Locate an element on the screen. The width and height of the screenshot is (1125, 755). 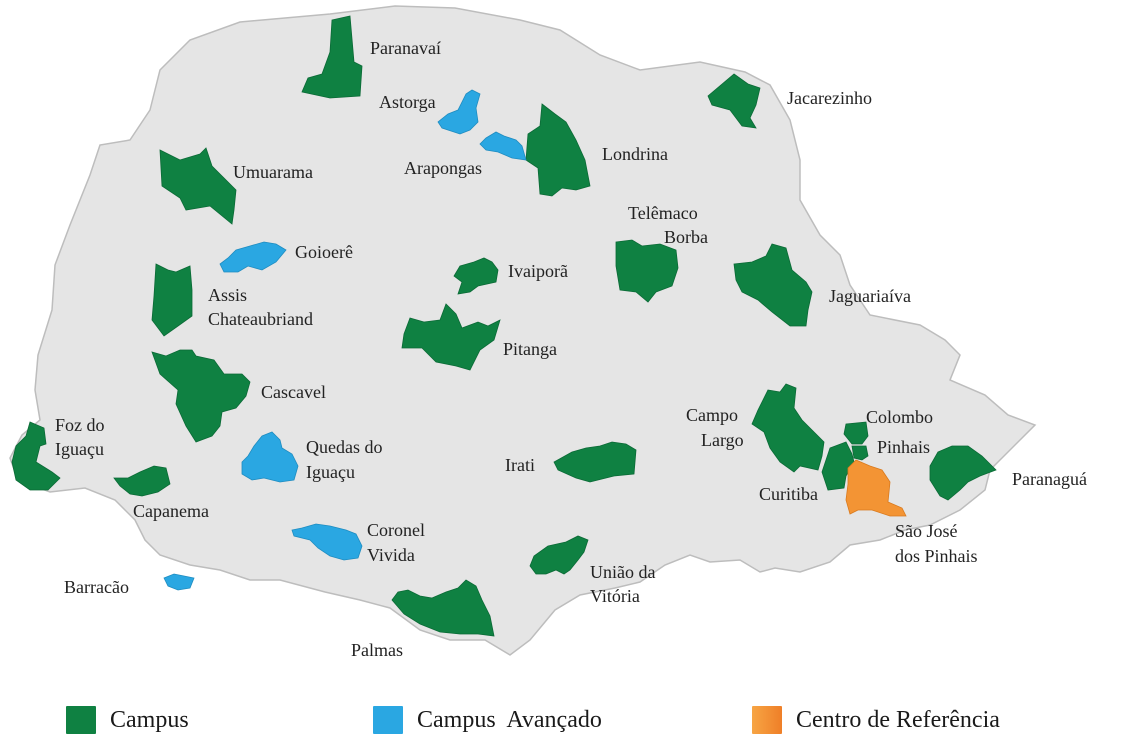
label-jaguariaiva: Jaguariaíva is located at coordinates (870, 296).